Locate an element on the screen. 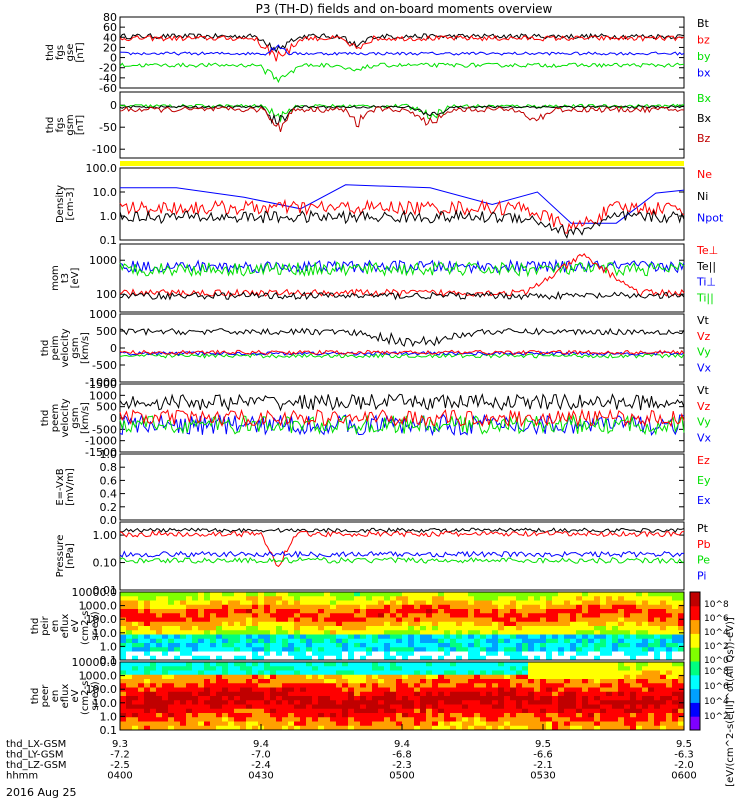  series-Npot-line is located at coordinates (402, 204).